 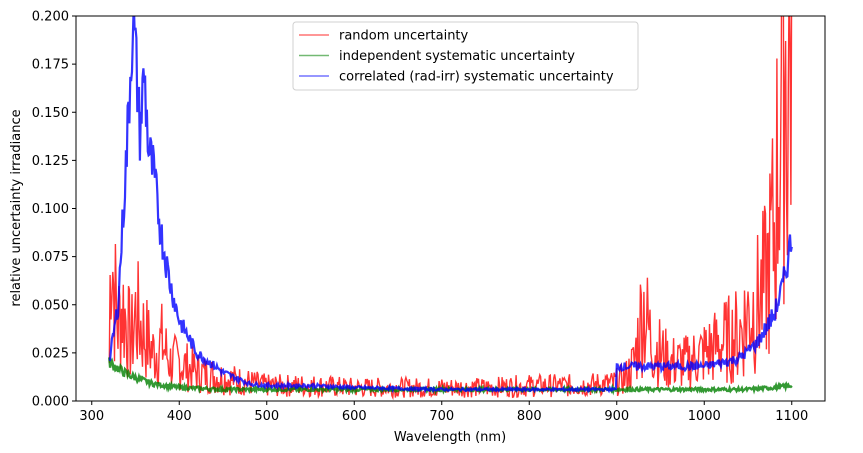 I want to click on x-tick-label: 500, so click(x=266, y=416).